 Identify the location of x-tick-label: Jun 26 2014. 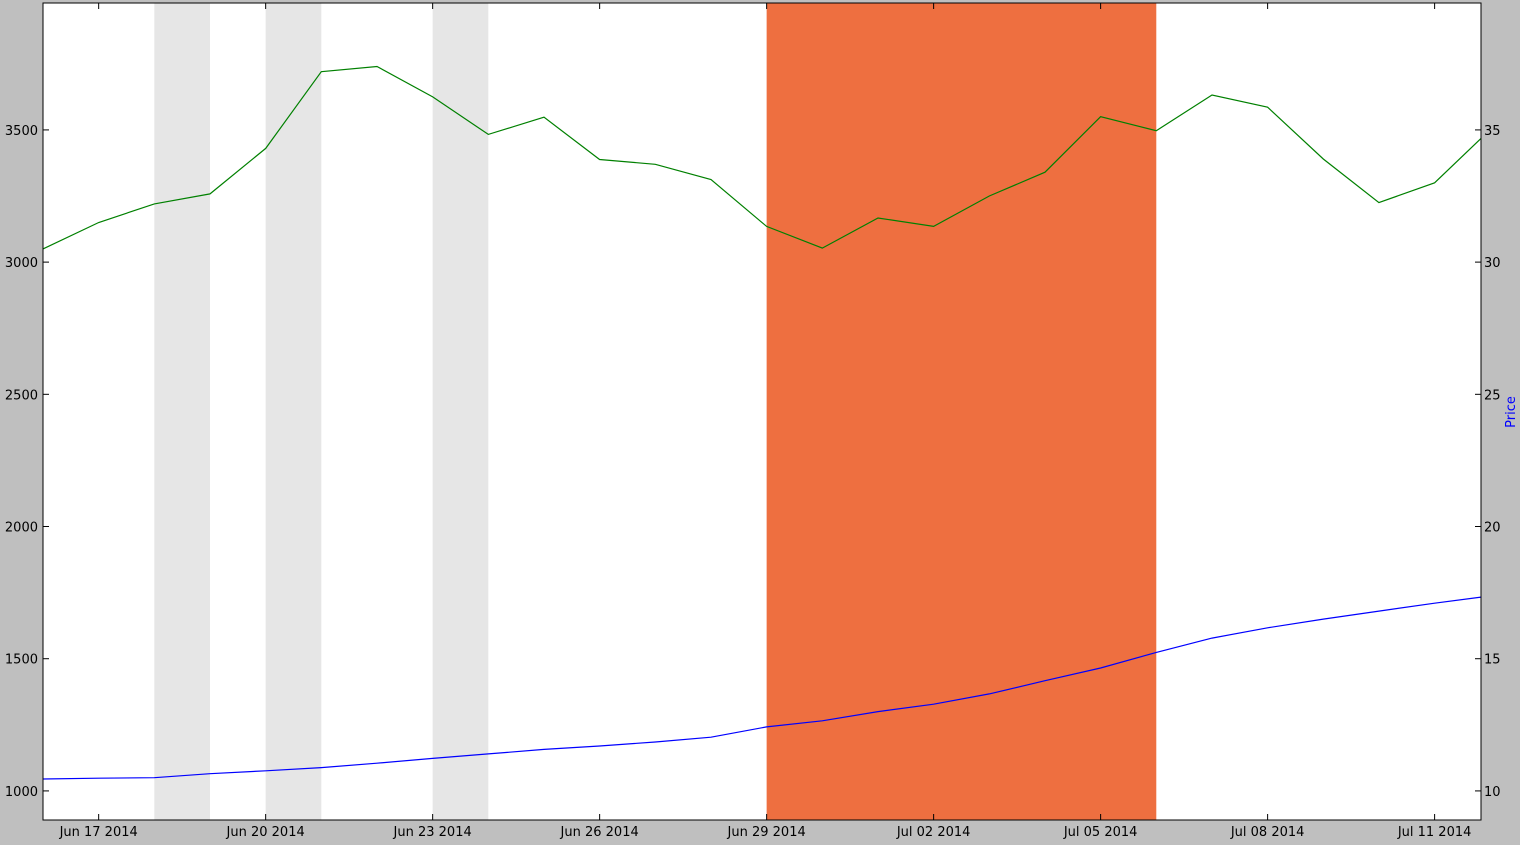
(599, 832).